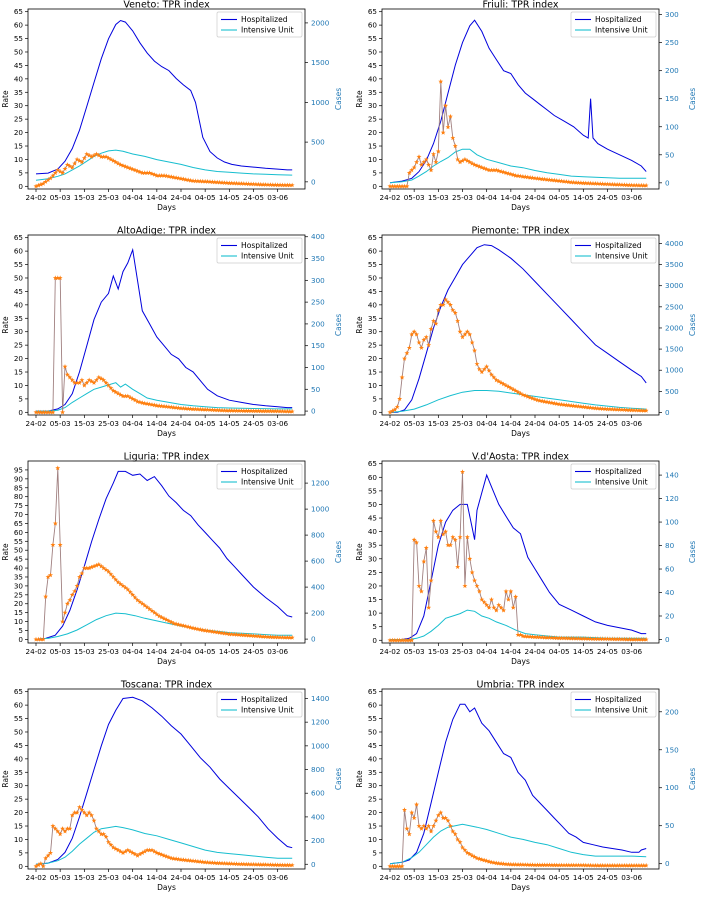  I want to click on x-tick-label: 04-04, so click(486, 651).